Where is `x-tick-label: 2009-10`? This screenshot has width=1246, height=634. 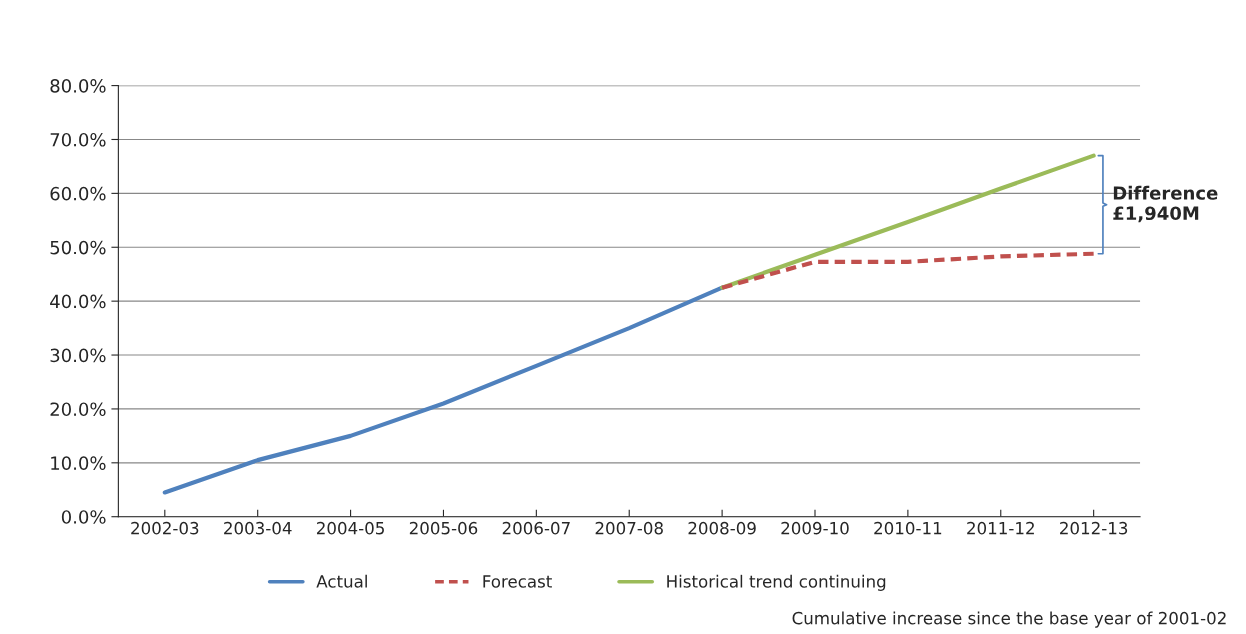 x-tick-label: 2009-10 is located at coordinates (815, 528).